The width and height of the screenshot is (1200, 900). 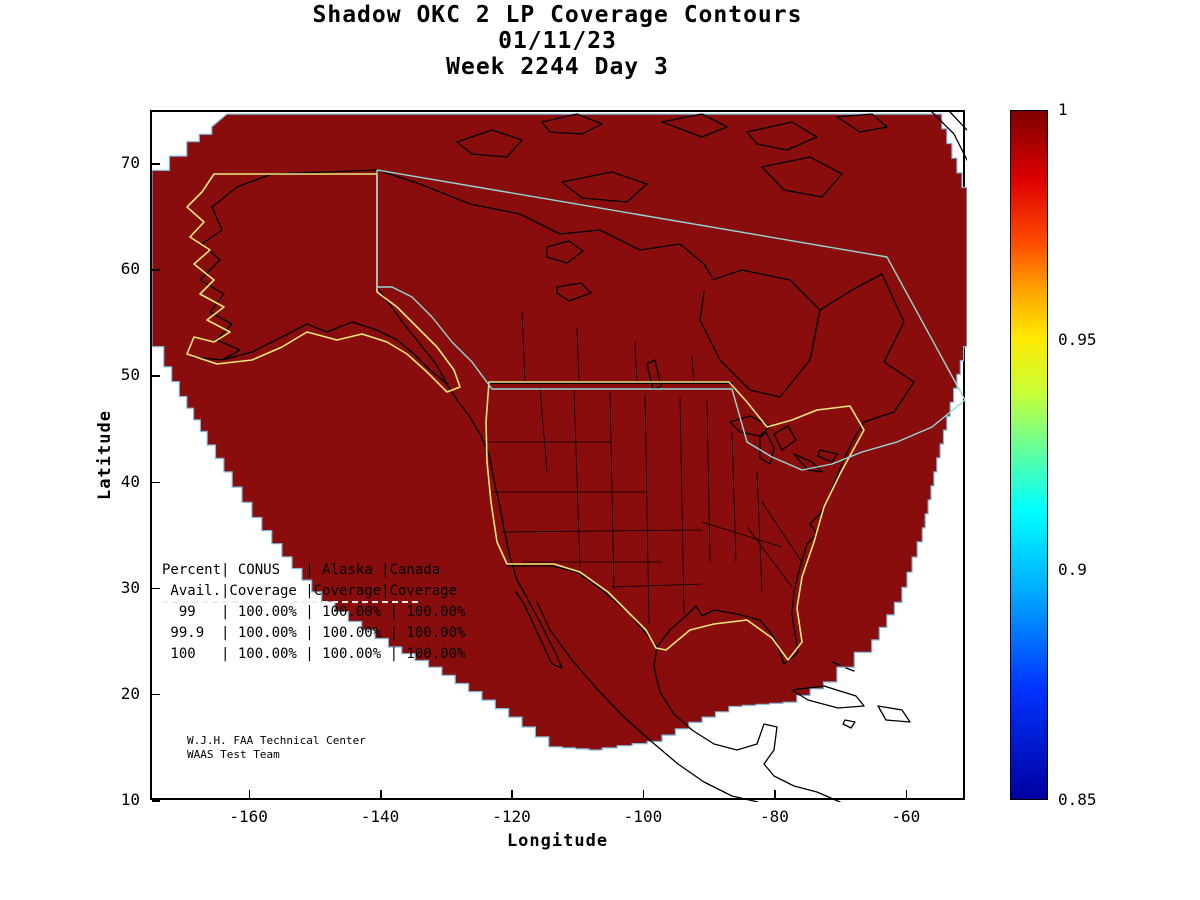 I want to click on great-lakes, so click(x=784, y=444).